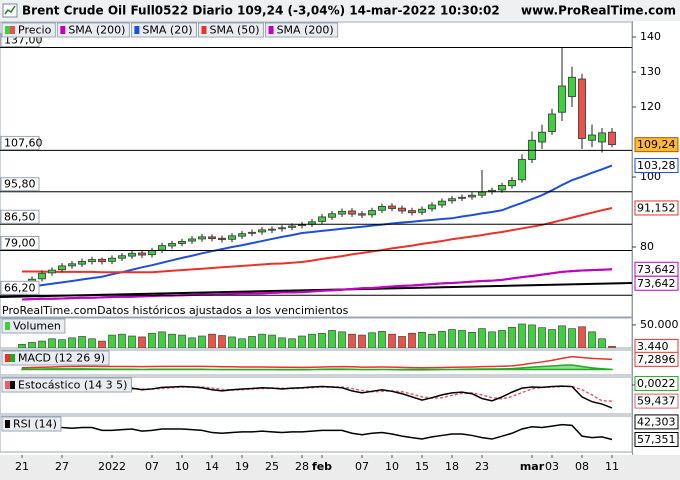  I want to click on y-tick-label: 100, so click(650, 176).